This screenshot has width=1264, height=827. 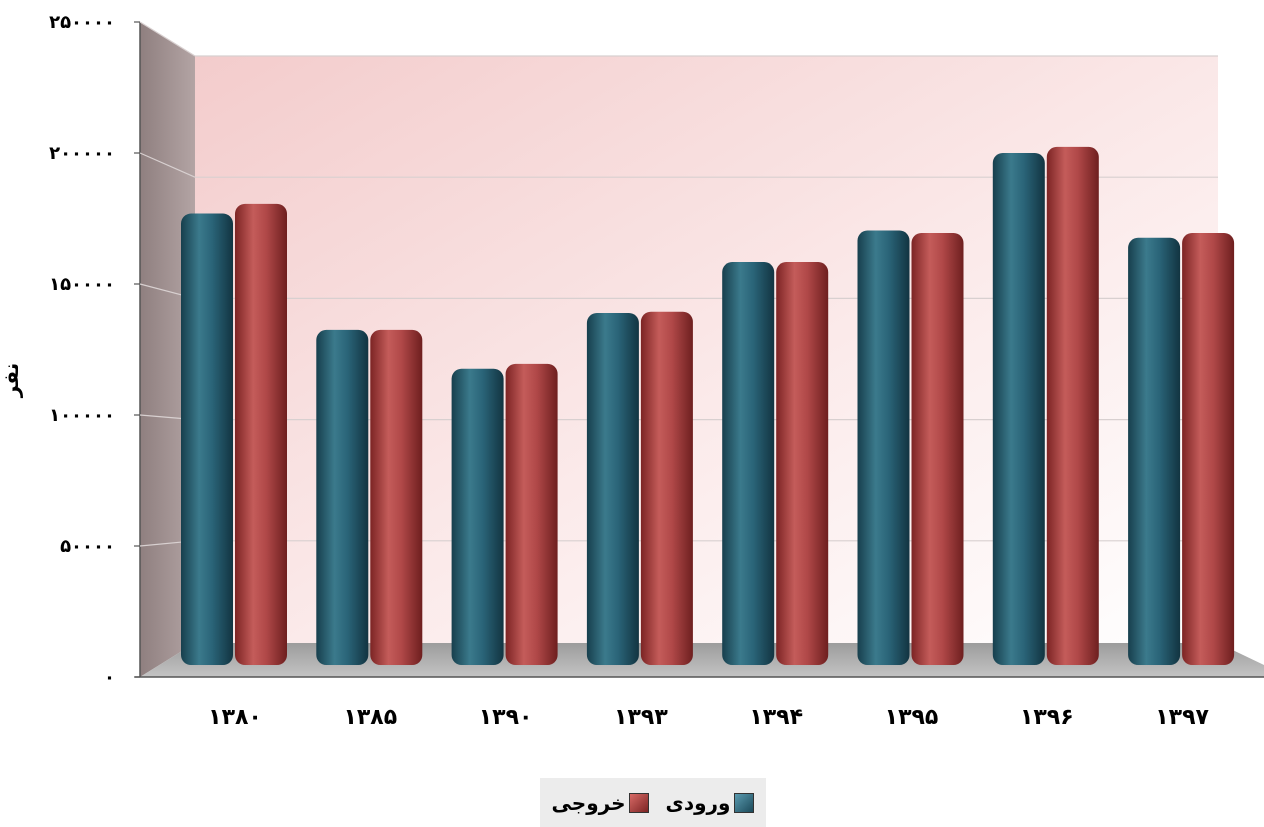 What do you see at coordinates (588, 802) in the screenshot?
I see `legend-label-outgoing: خروجی` at bounding box center [588, 802].